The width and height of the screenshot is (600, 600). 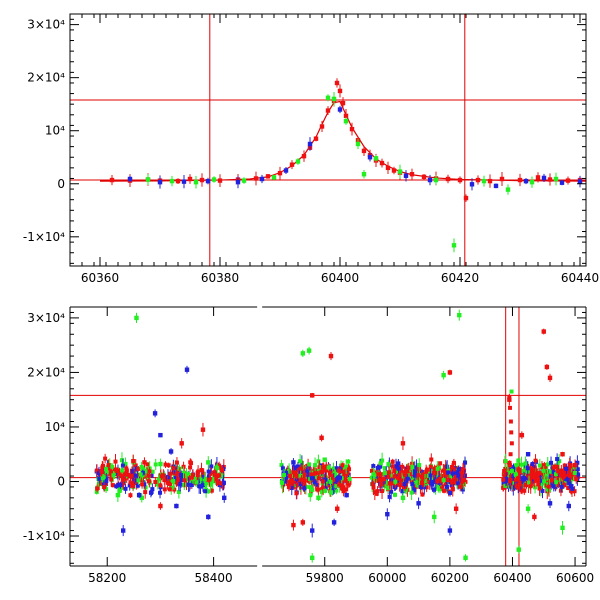 I want to click on y-tick-label: -1×10⁴, so click(x=44, y=536).